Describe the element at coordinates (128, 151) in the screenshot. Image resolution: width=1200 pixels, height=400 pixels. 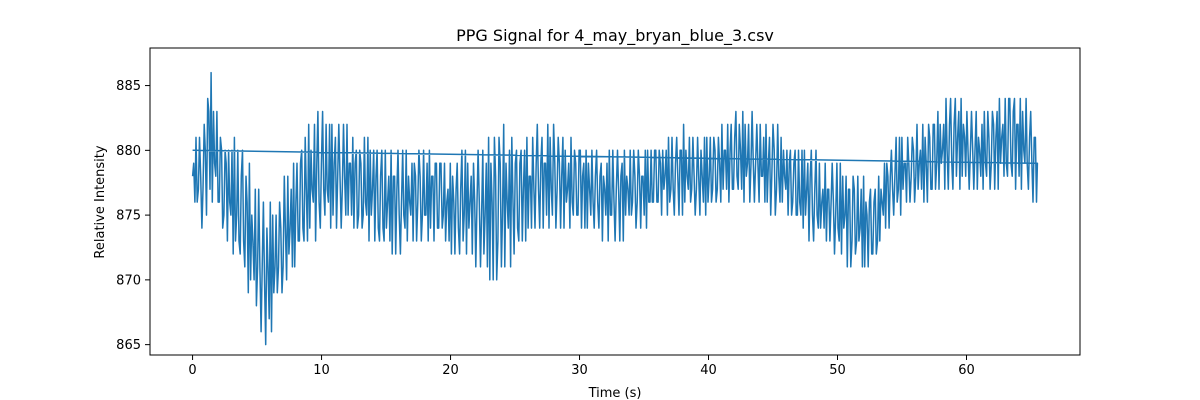
I see `y-tick-label: 880` at that location.